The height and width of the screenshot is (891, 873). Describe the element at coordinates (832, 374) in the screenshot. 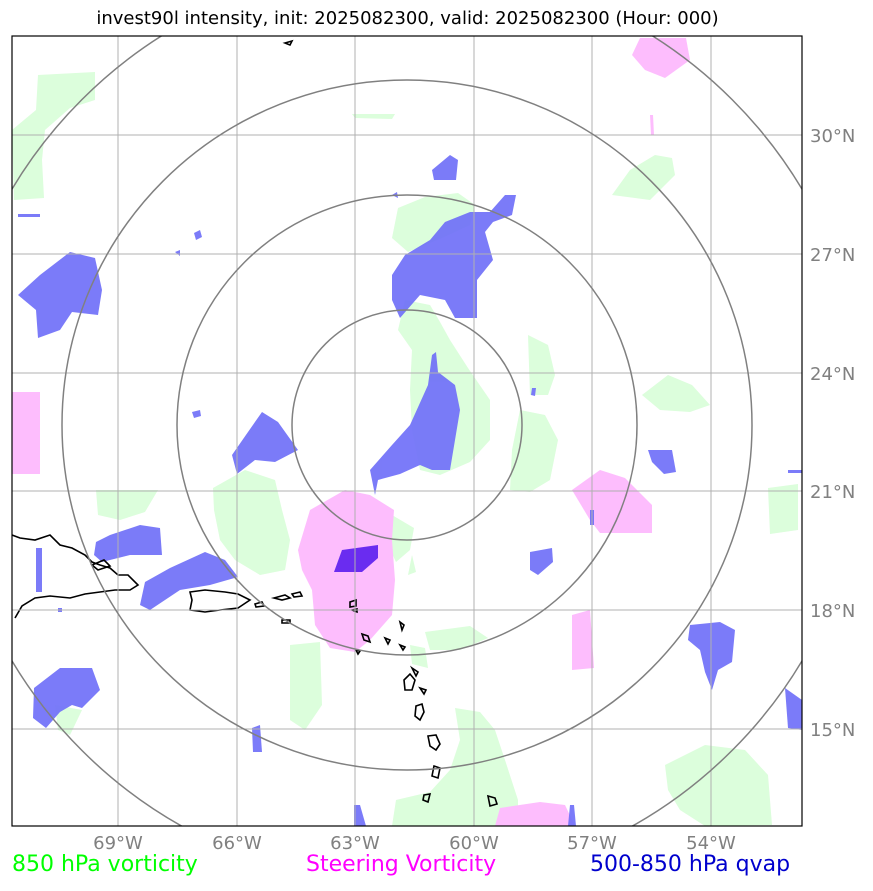

I see `lat-label: 24°N` at that location.